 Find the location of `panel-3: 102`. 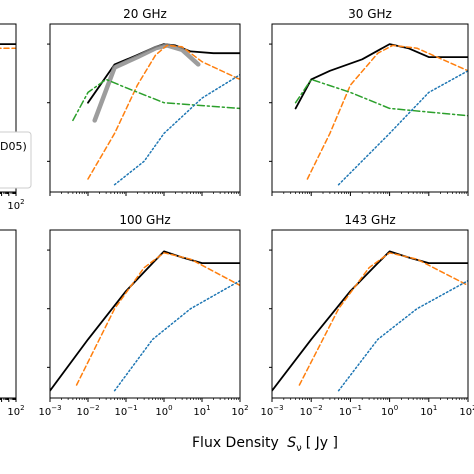

panel-3: 102 is located at coordinates (12, 323).